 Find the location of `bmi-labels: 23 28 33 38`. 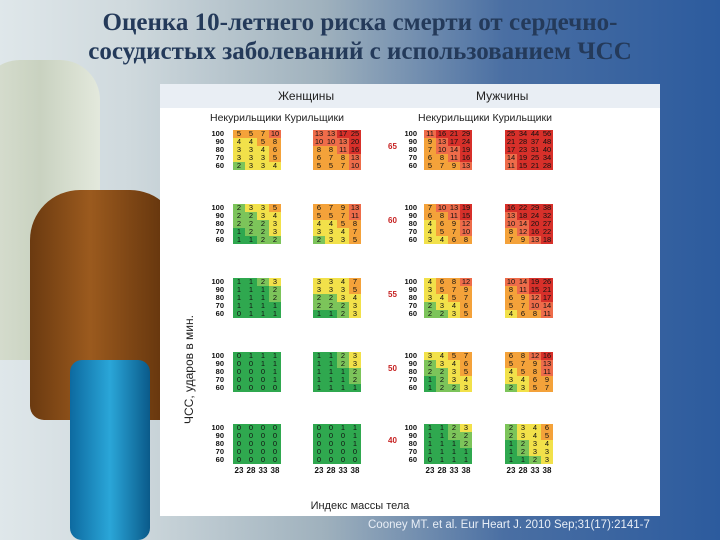

bmi-labels: 23 28 33 38 is located at coordinates (257, 470).